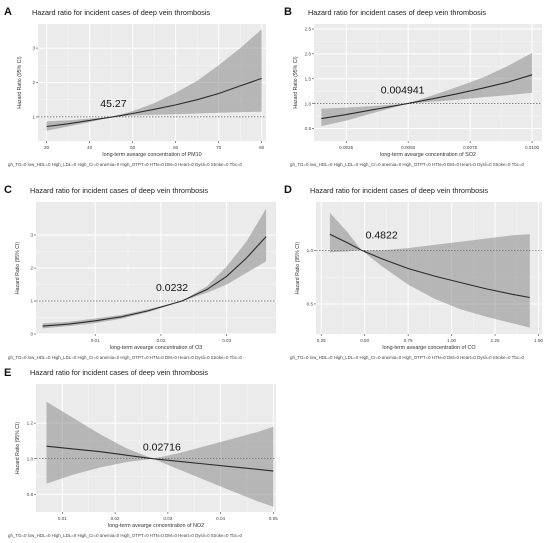 The width and height of the screenshot is (550, 543). Describe the element at coordinates (172, 288) in the screenshot. I see `annotation-value: 0.0232` at that location.